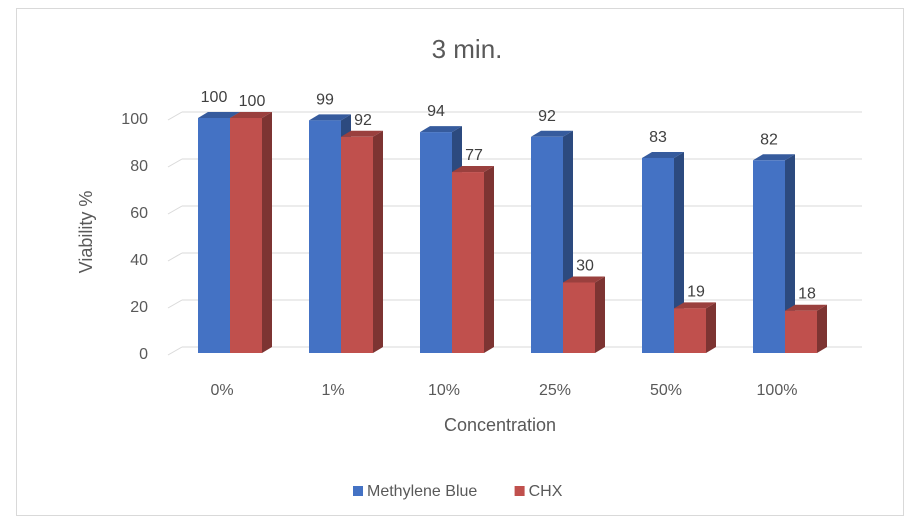 The height and width of the screenshot is (520, 914). Describe the element at coordinates (139, 213) in the screenshot. I see `y-tick-label: 60` at that location.